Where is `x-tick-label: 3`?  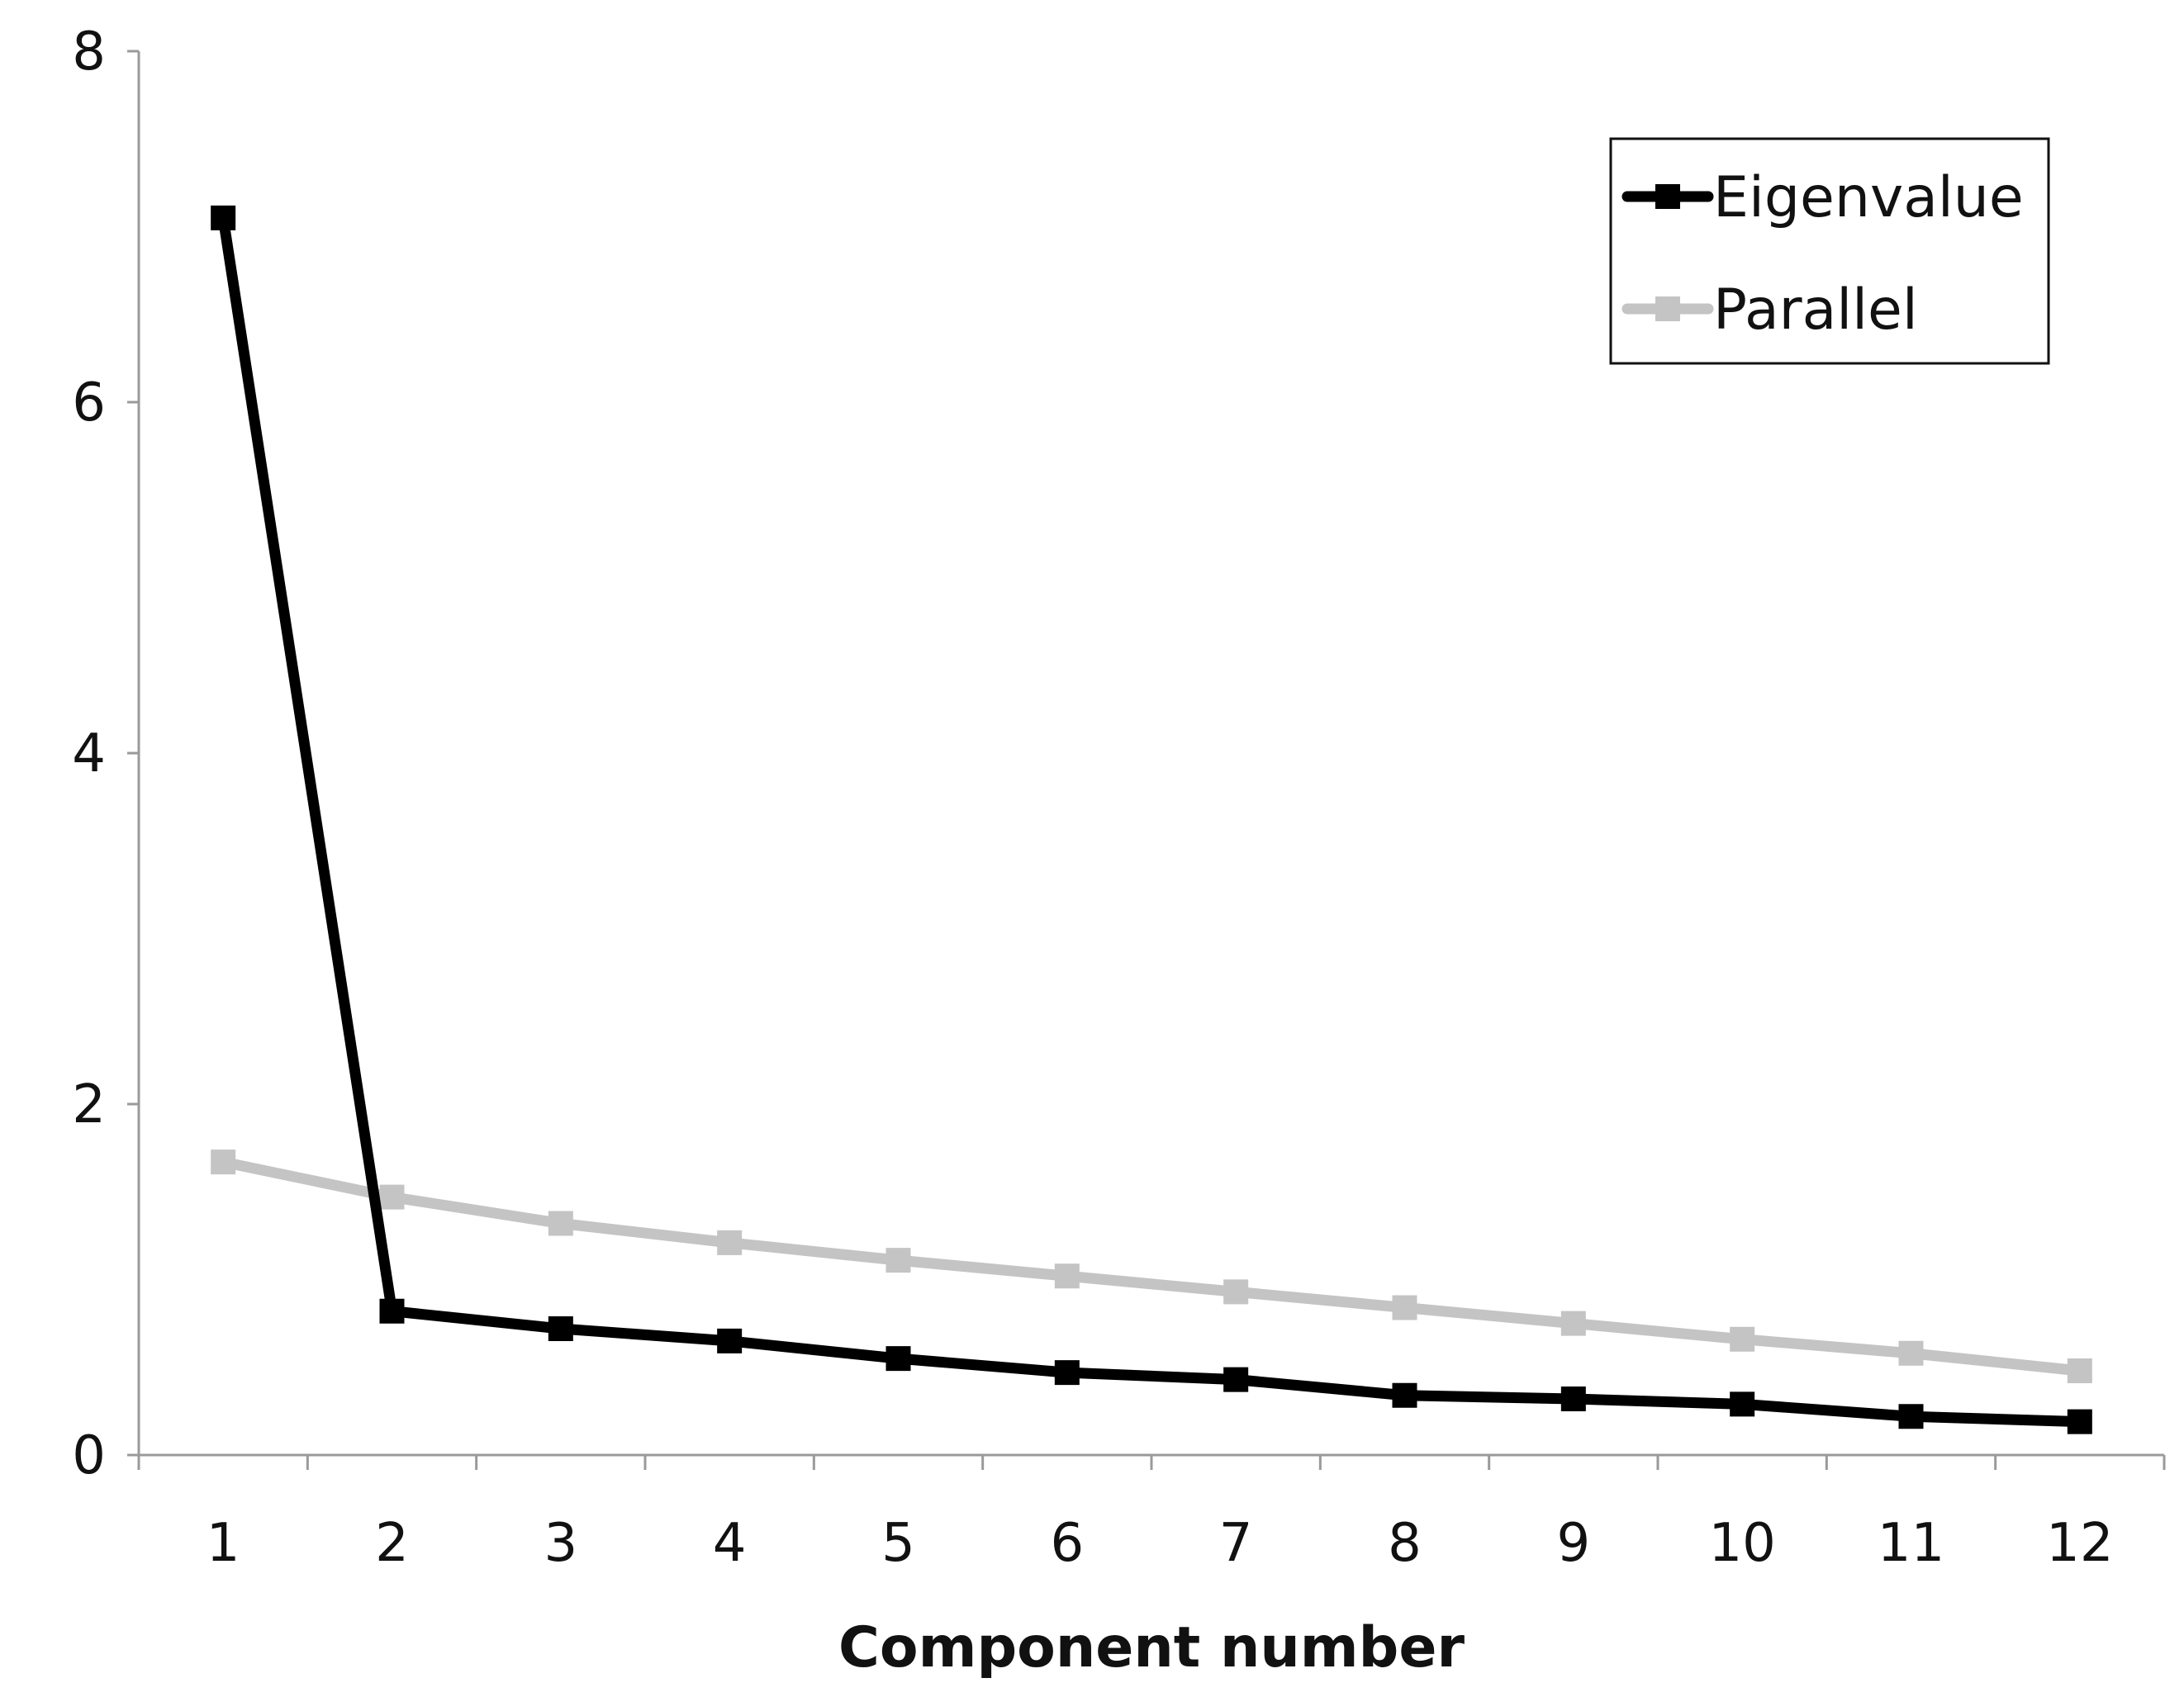
x-tick-label: 3 is located at coordinates (560, 1543).